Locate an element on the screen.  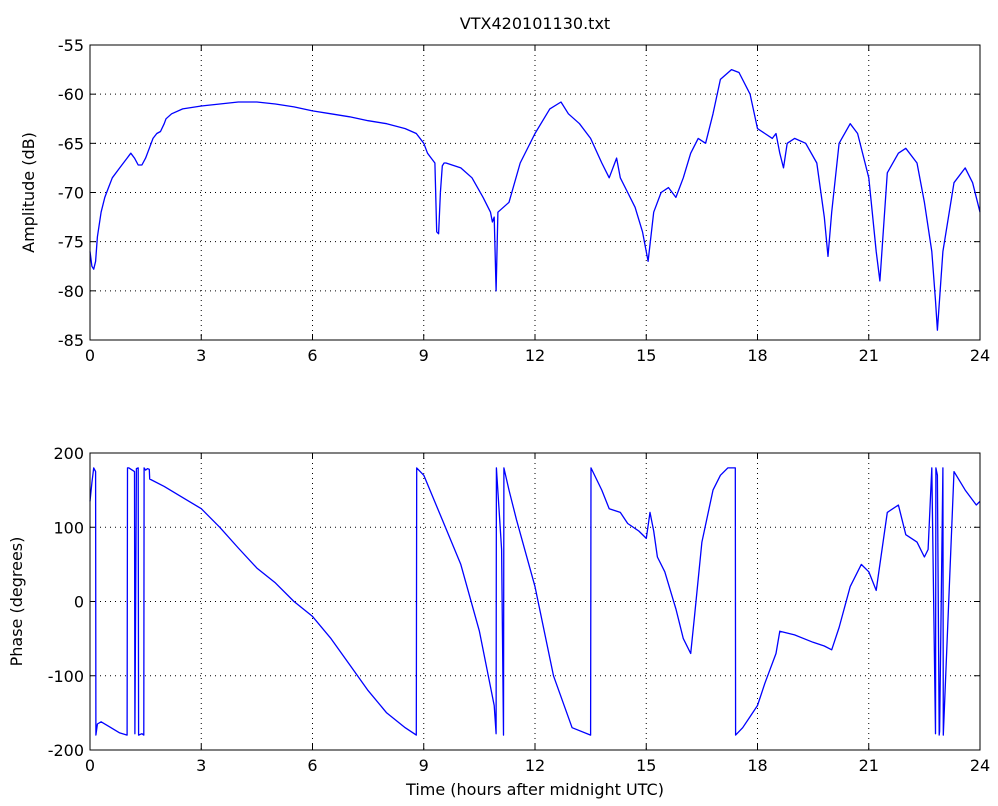
y-tick-label: -70 is located at coordinates (71, 193).